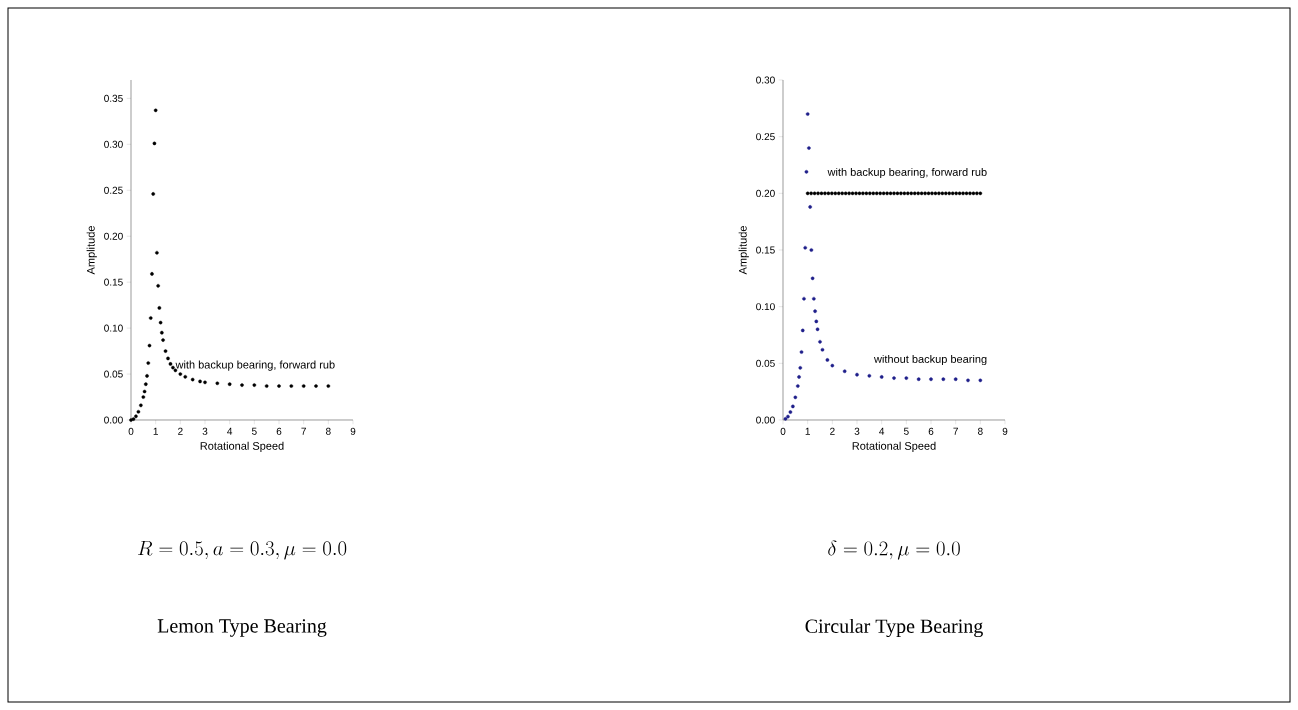 This screenshot has width=1298, height=710. I want to click on x-axis-title: Rotational Speed, so click(242, 446).